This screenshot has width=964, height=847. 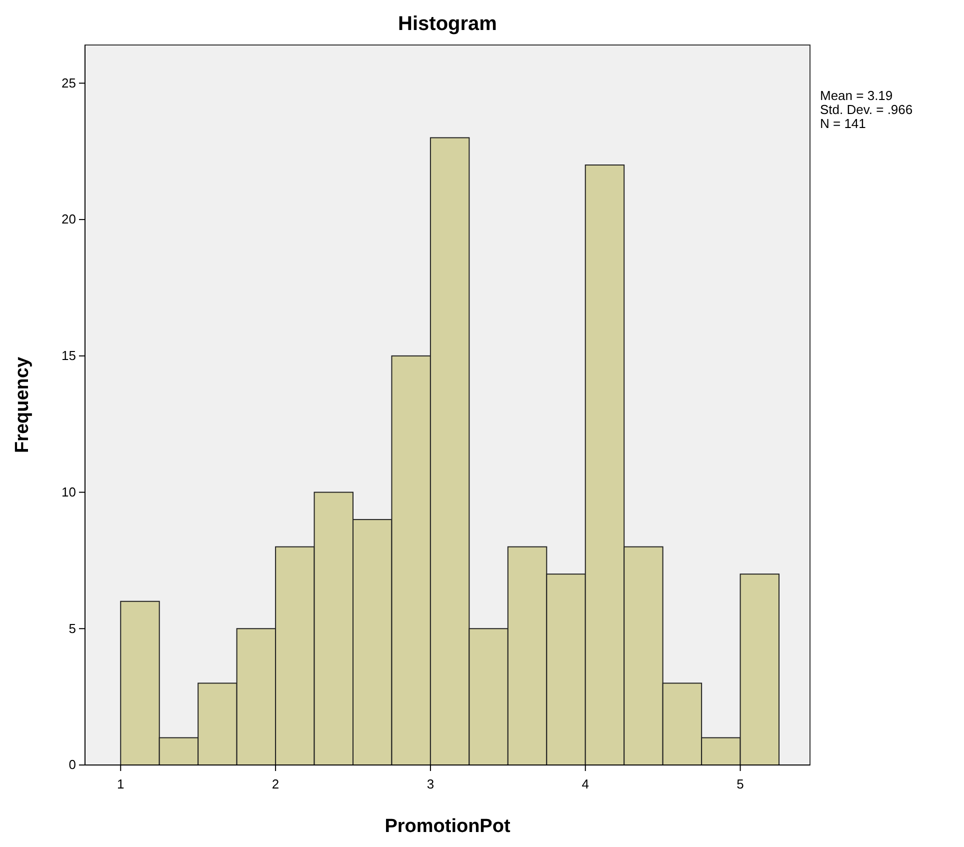 What do you see at coordinates (447, 826) in the screenshot?
I see `x-axis-title: PromotionPot` at bounding box center [447, 826].